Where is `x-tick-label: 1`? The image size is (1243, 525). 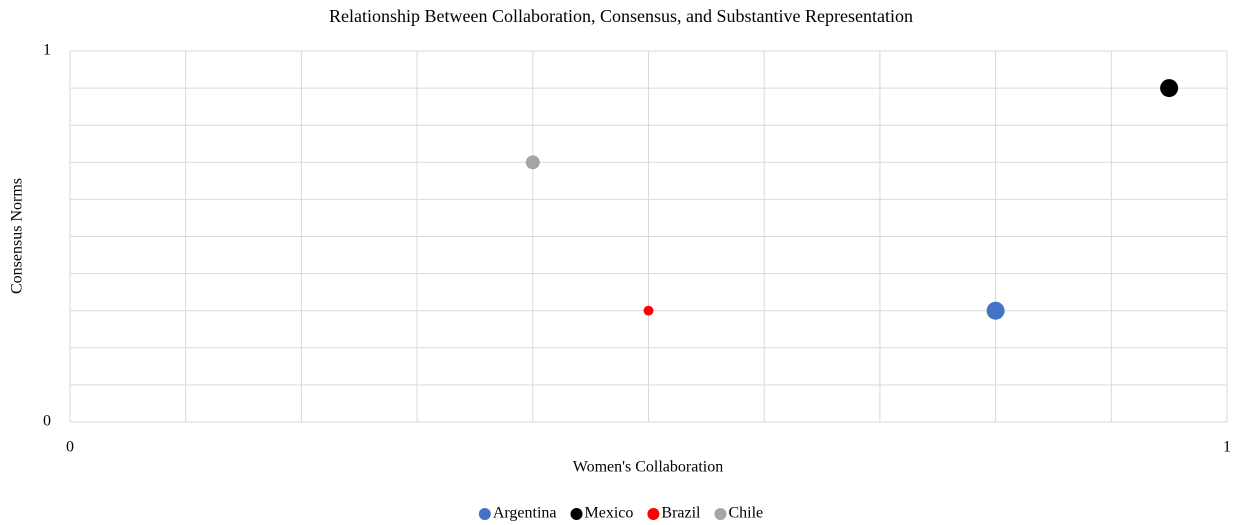
x-tick-label: 1 is located at coordinates (1227, 447).